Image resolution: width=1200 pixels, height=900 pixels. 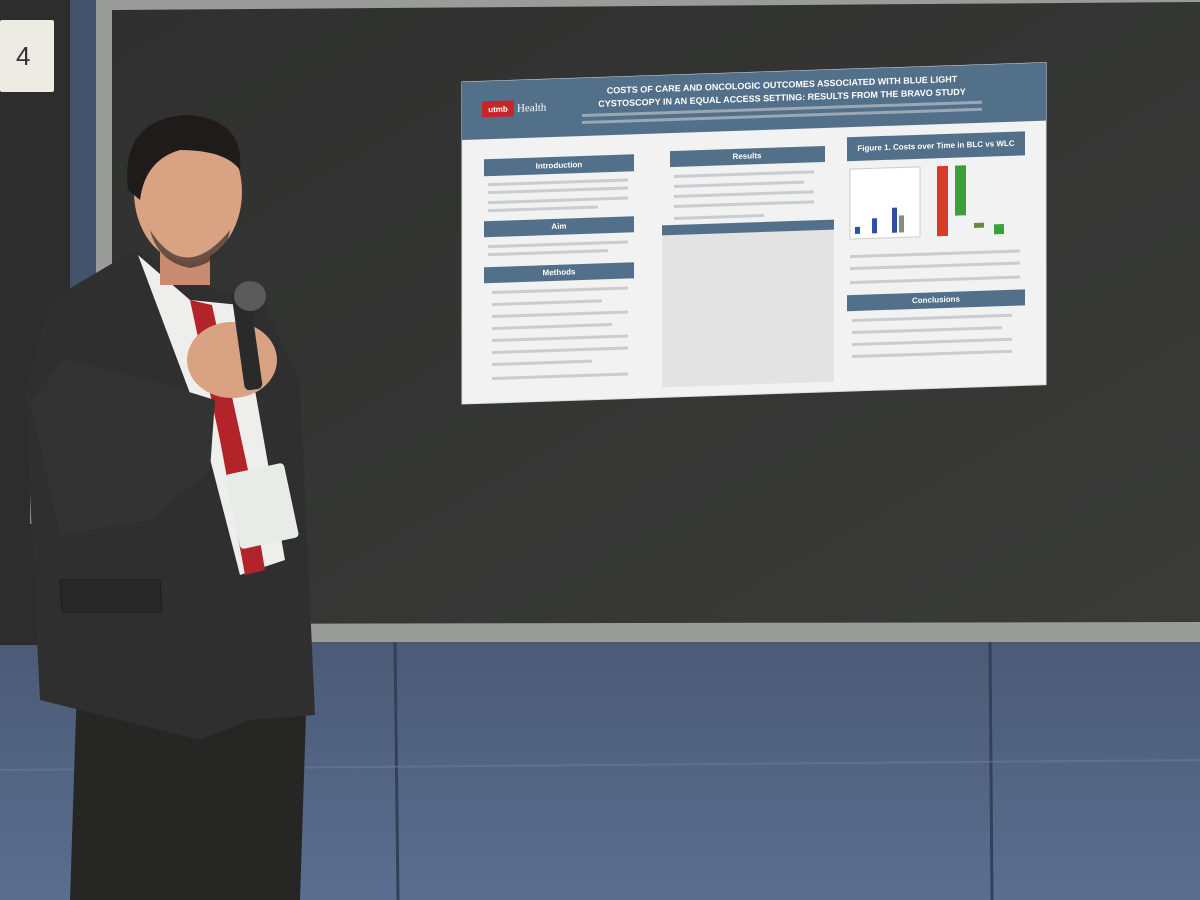 I want to click on hair, so click(x=184, y=157).